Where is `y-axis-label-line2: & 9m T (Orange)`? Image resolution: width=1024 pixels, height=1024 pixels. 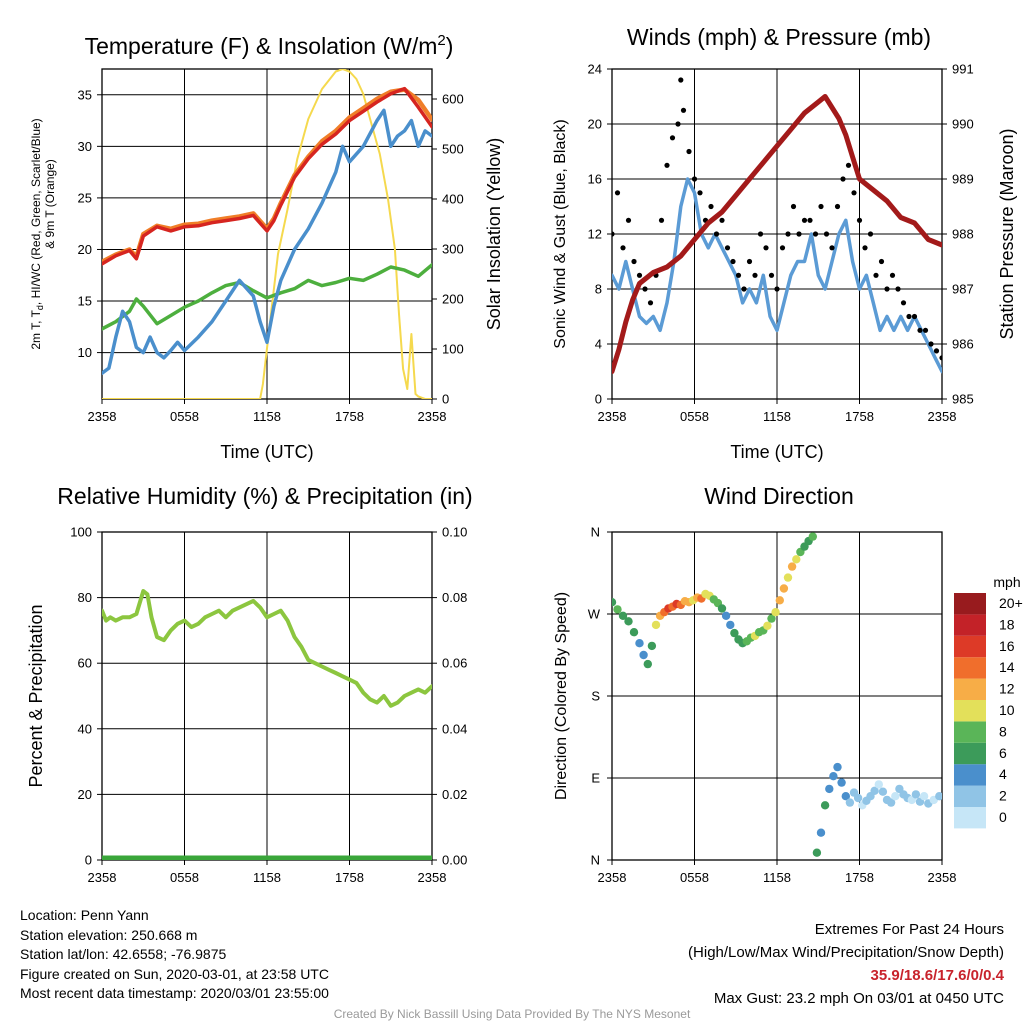
y-axis-label-line2: & 9m T (Orange) is located at coordinates (50, 204).